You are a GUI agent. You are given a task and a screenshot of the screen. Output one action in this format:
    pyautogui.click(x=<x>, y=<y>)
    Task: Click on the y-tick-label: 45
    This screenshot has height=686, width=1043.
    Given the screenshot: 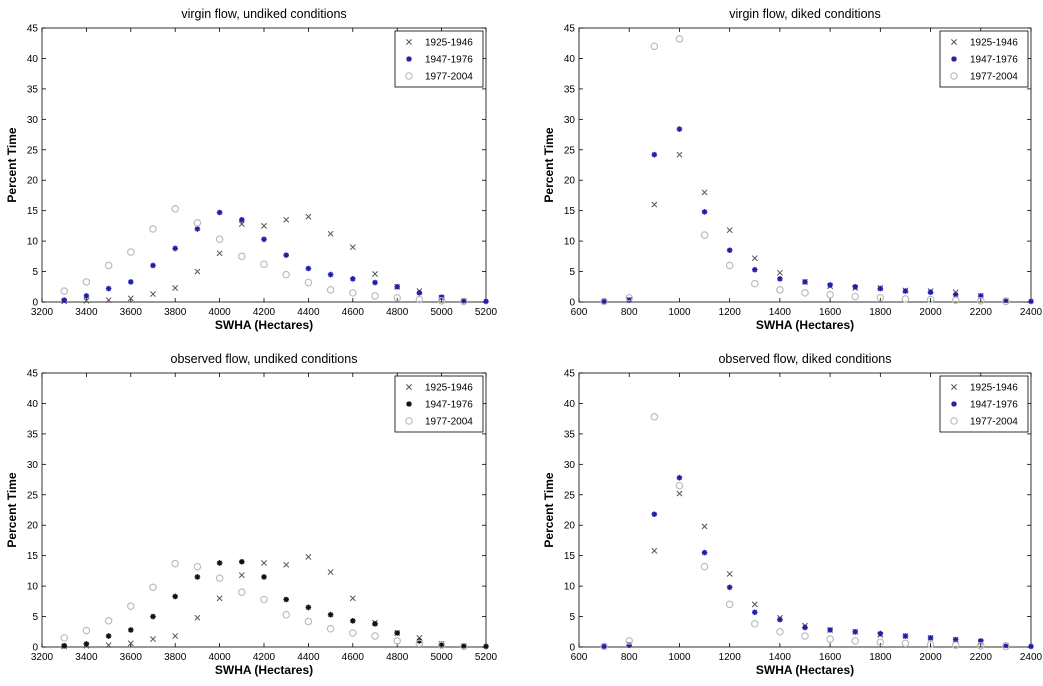 What is the action you would take?
    pyautogui.click(x=570, y=29)
    